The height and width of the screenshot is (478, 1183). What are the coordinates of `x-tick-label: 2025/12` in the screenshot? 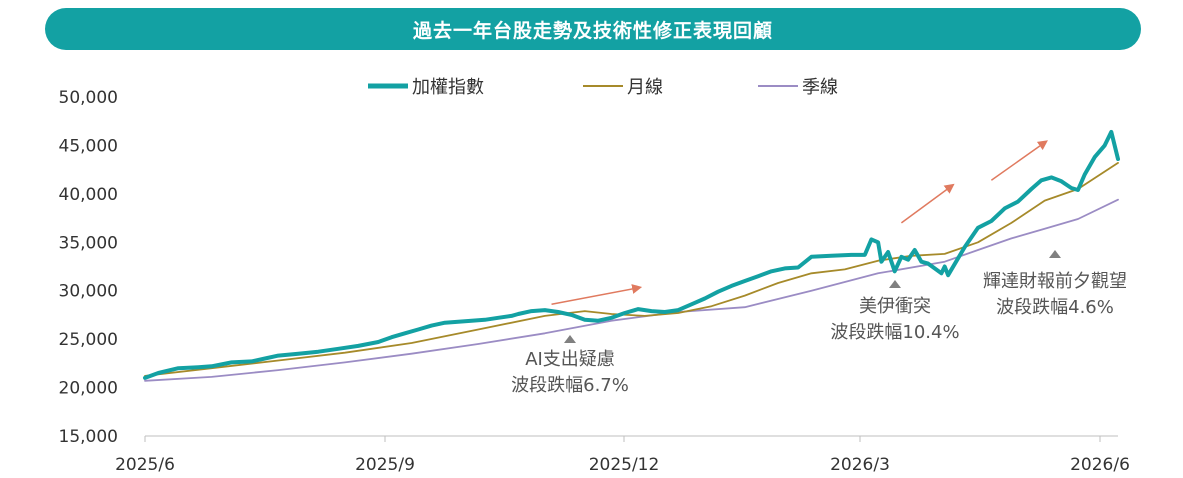 It's located at (624, 465).